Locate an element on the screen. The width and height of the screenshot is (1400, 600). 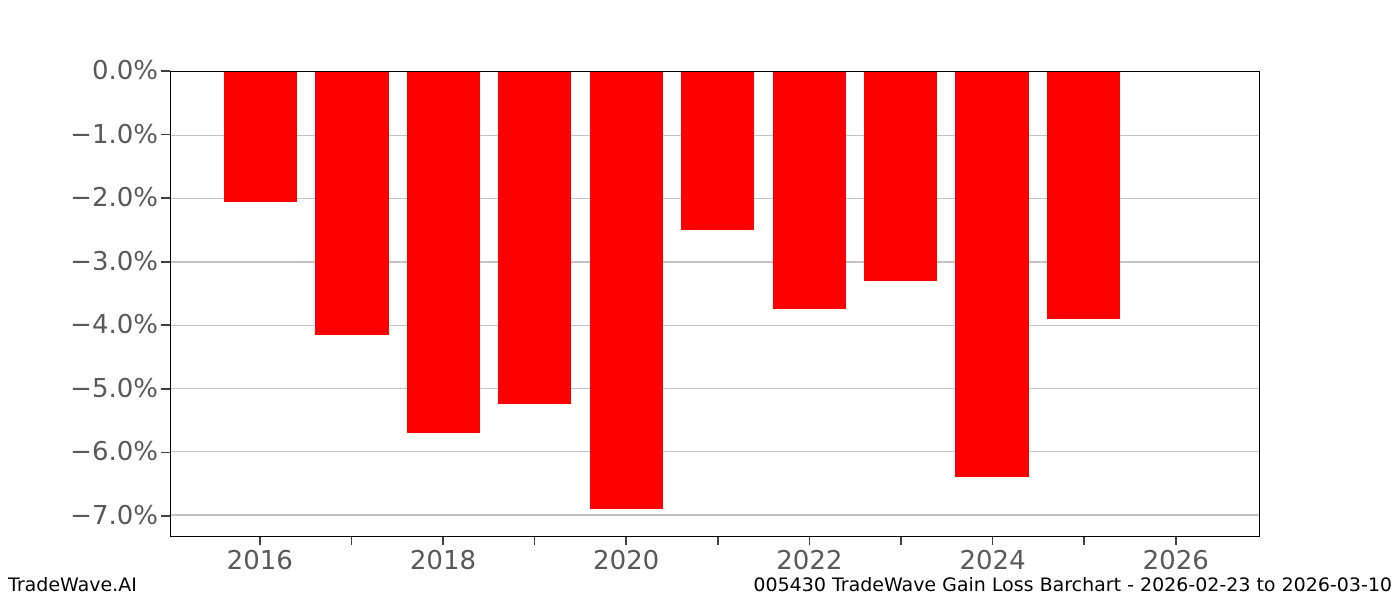
y-tick-label: −2.0% is located at coordinates (114, 198).